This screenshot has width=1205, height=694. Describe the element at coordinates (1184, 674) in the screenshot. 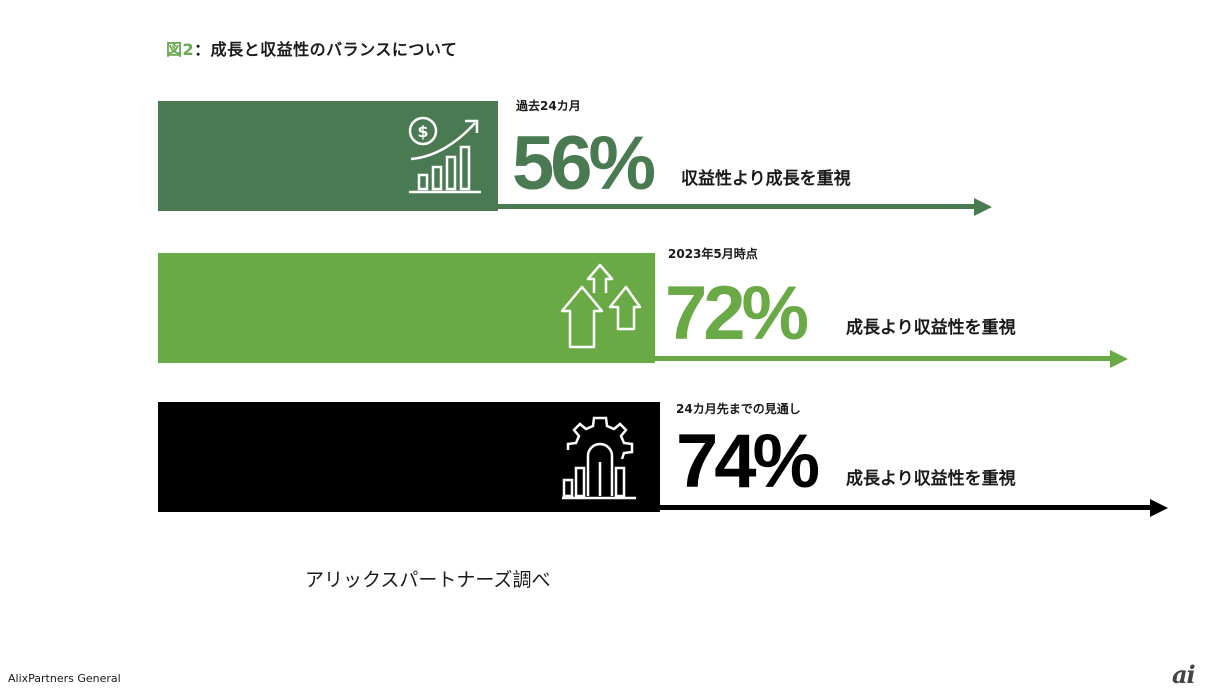

I see `site-logo: ai` at that location.